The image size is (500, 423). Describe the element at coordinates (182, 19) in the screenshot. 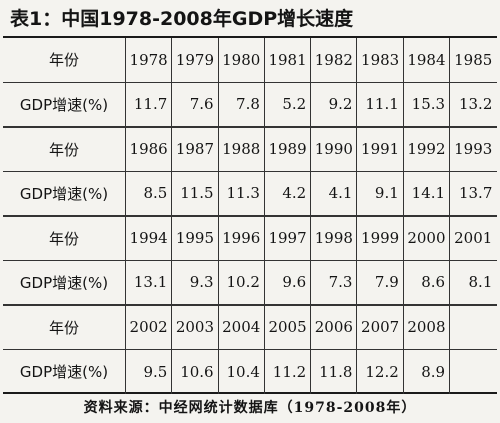

I see `table-title: 表1：中国1978-2008年GDP增长速度` at that location.